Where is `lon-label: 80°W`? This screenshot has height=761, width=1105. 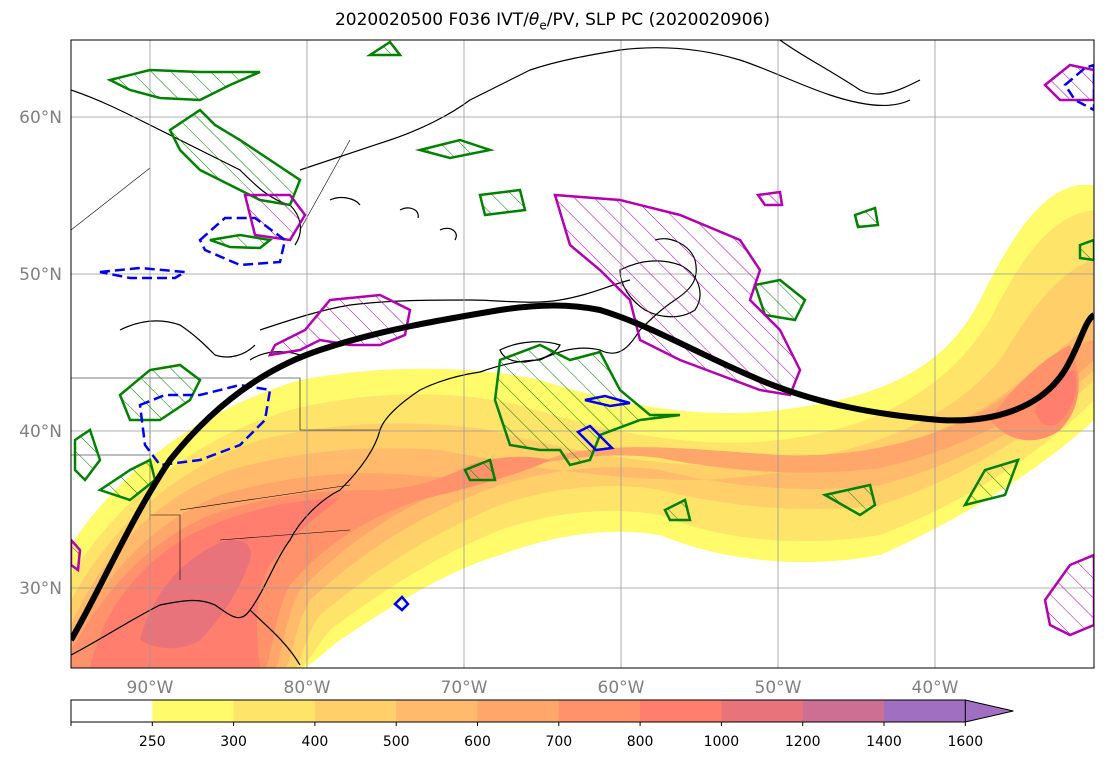 lon-label: 80°W is located at coordinates (307, 688).